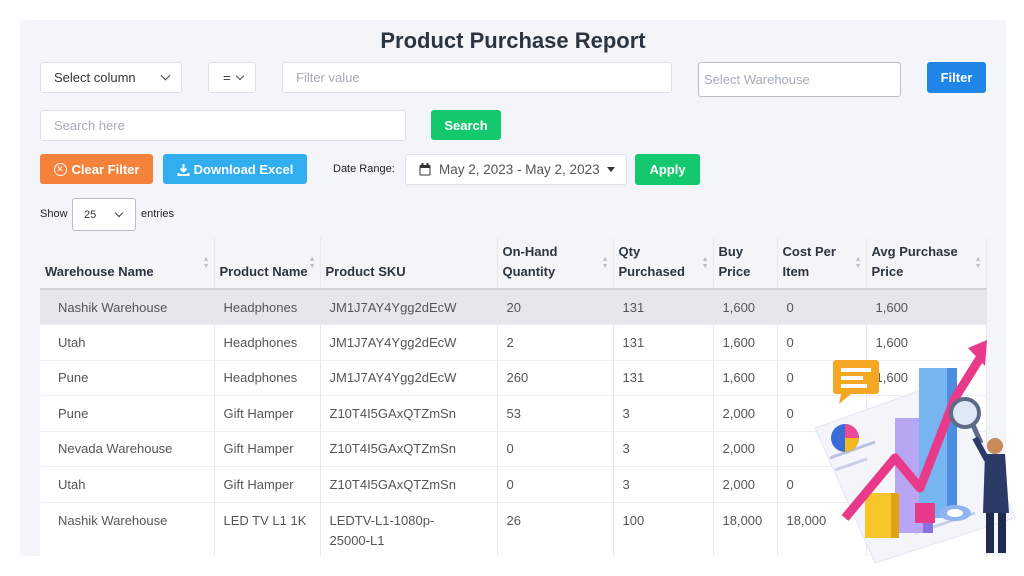 This screenshot has width=1024, height=576. Describe the element at coordinates (822, 342) in the screenshot. I see `cell-cost: 0` at that location.